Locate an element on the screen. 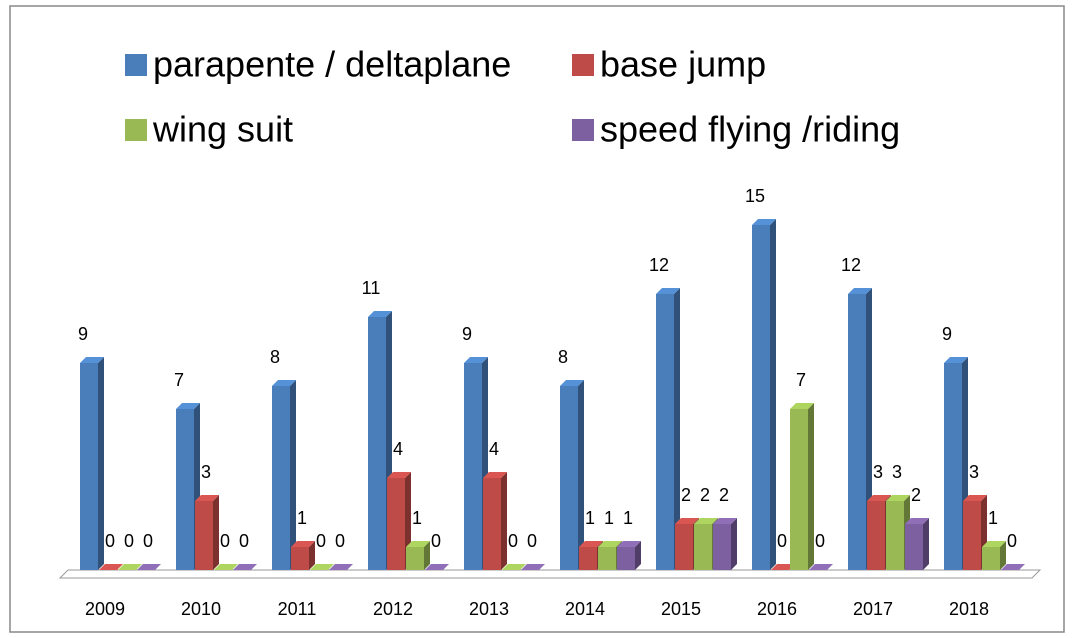 This screenshot has width=1074, height=638. x-tick-label: 2015 is located at coordinates (681, 609).